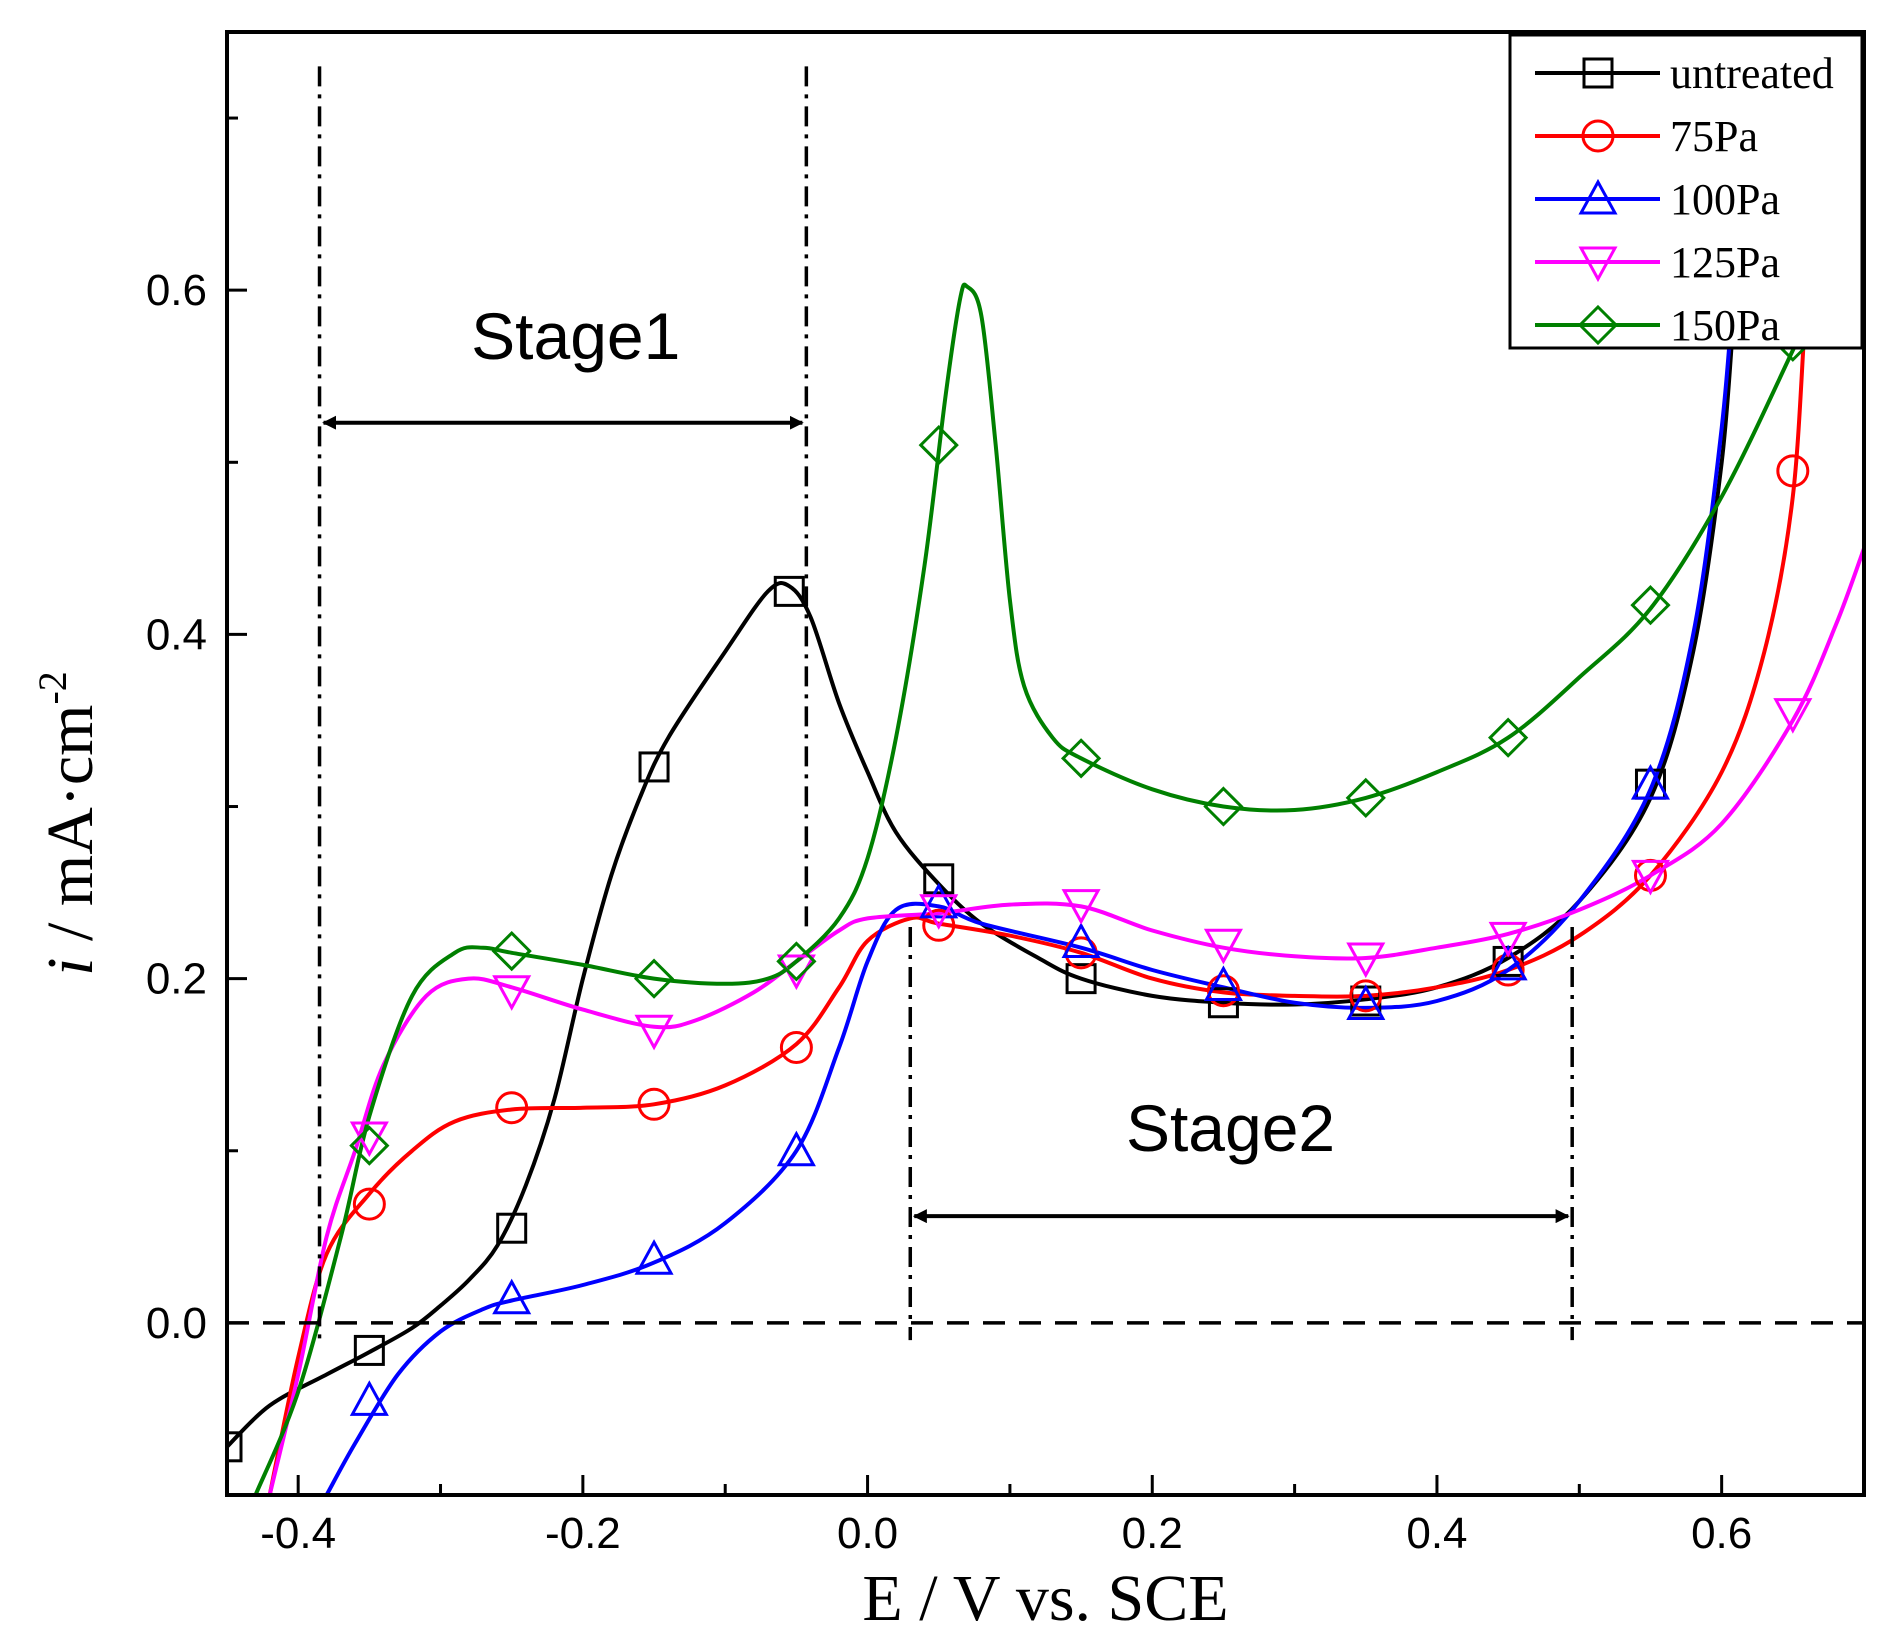 The width and height of the screenshot is (1888, 1634). I want to click on x-tick-label: -0.2, so click(583, 1533).